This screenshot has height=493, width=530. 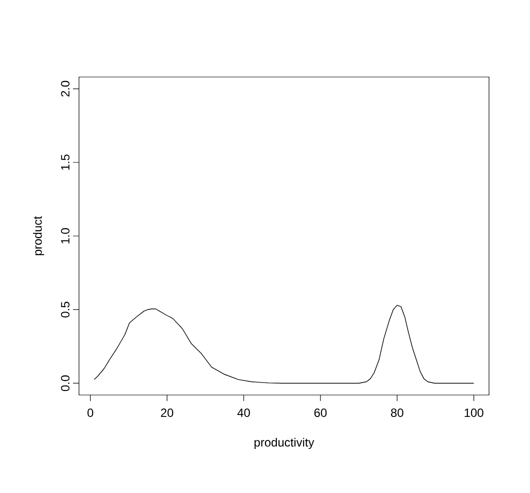 I want to click on y-tick-label: 1.5, so click(x=65, y=162).